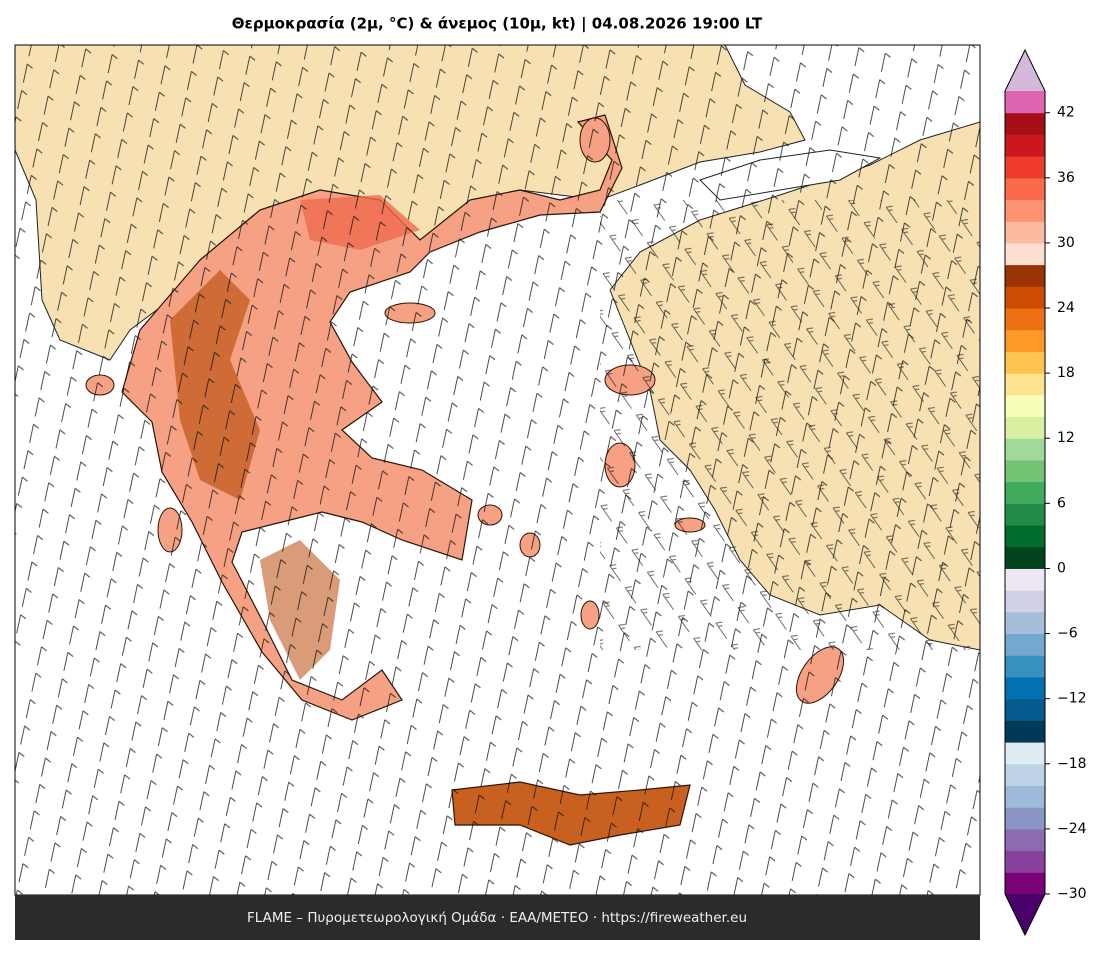 The height and width of the screenshot is (959, 1112). What do you see at coordinates (1066, 308) in the screenshot?
I see `colorbar-tick-label: 24` at bounding box center [1066, 308].